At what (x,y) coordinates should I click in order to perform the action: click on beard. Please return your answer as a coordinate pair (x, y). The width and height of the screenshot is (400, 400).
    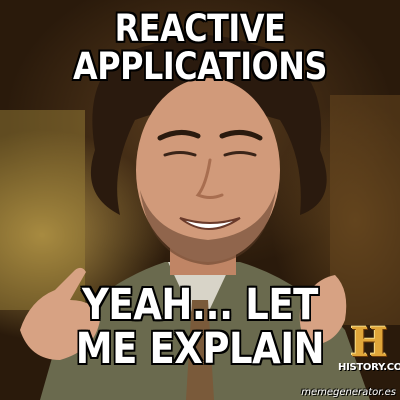
    Looking at the image, I should click on (208, 227).